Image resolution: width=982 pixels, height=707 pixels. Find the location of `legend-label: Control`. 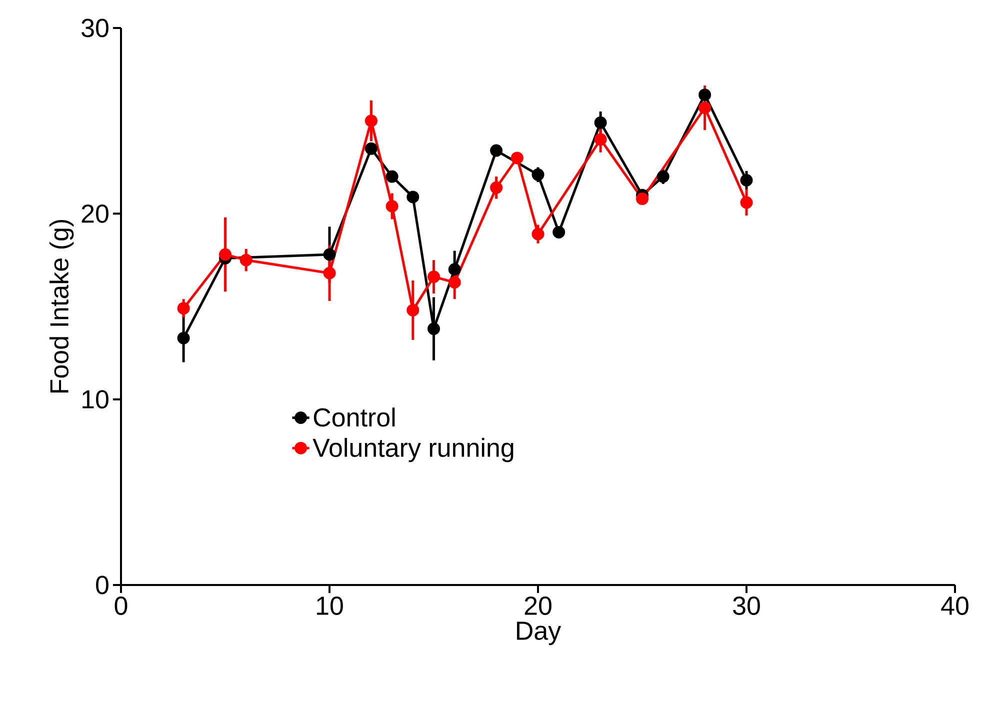

legend-label: Control is located at coordinates (354, 417).